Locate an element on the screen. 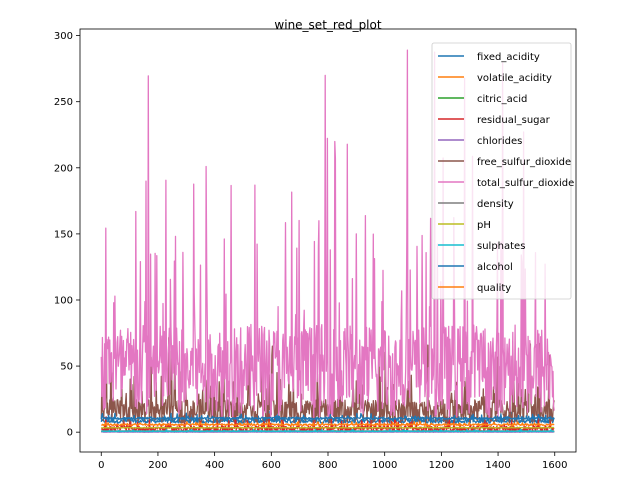 This screenshot has width=640, height=480. y-tick-label: 300 is located at coordinates (63, 36).